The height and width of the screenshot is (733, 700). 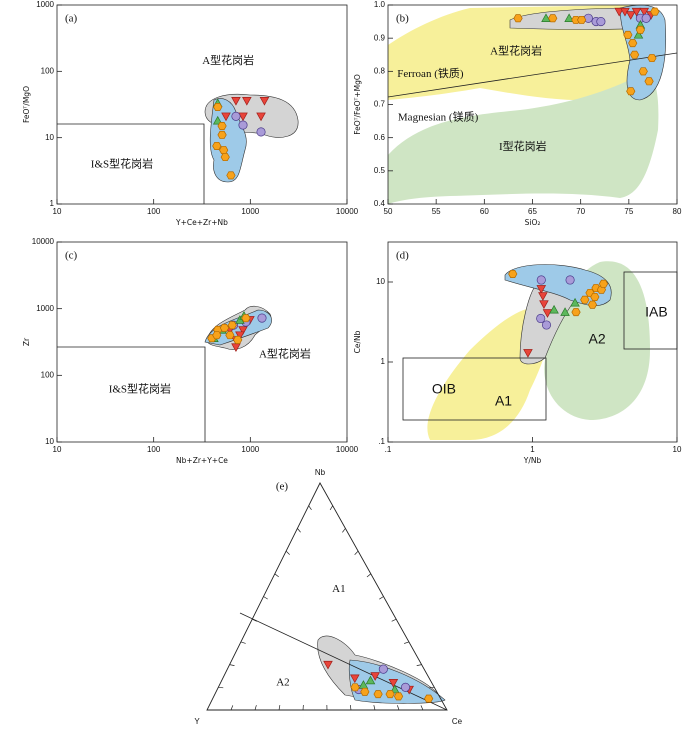 What do you see at coordinates (628, 211) in the screenshot?
I see `x-tick-label: 75` at bounding box center [628, 211].